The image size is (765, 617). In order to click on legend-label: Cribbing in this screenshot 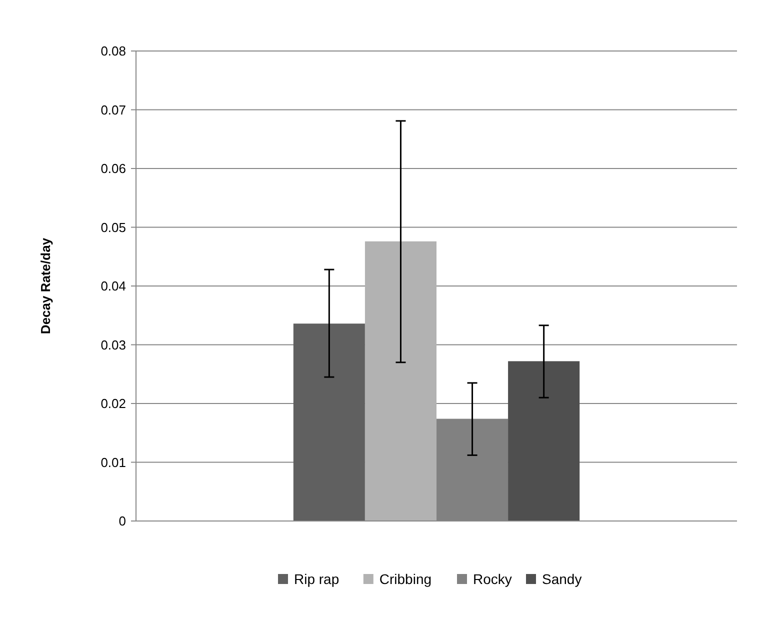, I will do `click(405, 578)`.